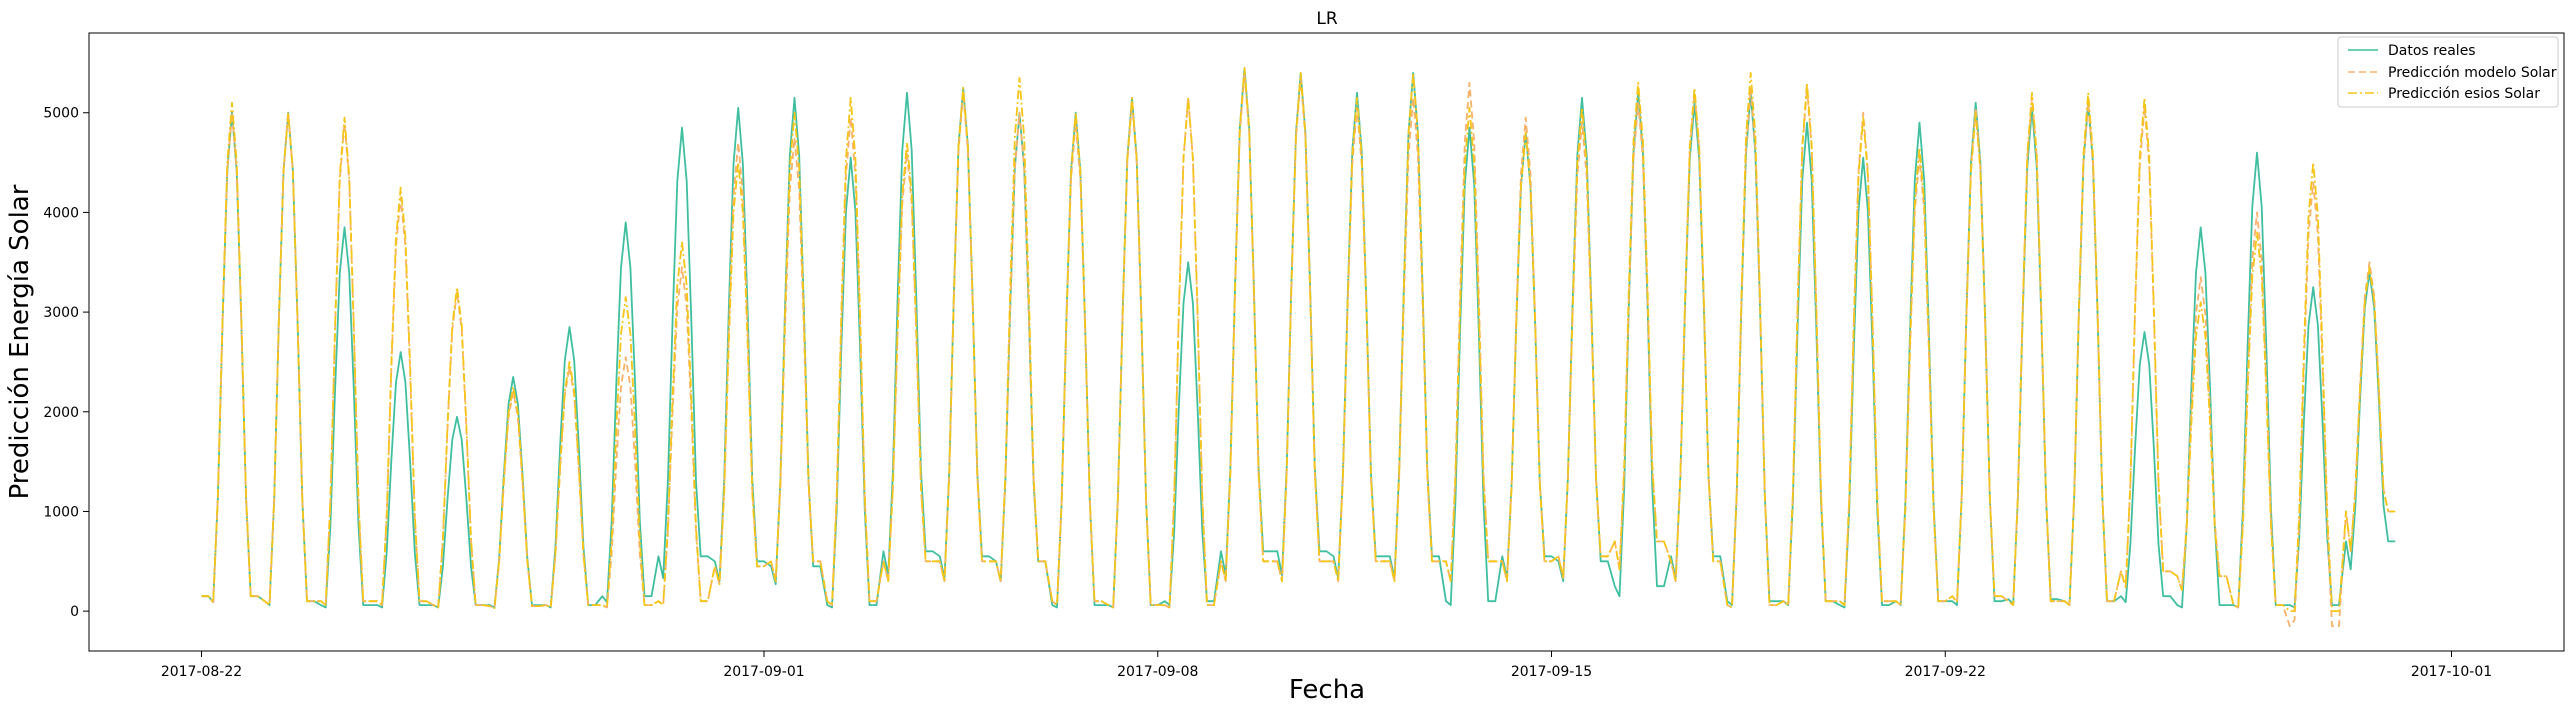 This screenshot has width=2575, height=711. Describe the element at coordinates (74, 612) in the screenshot. I see `y-tick-label: 0` at that location.